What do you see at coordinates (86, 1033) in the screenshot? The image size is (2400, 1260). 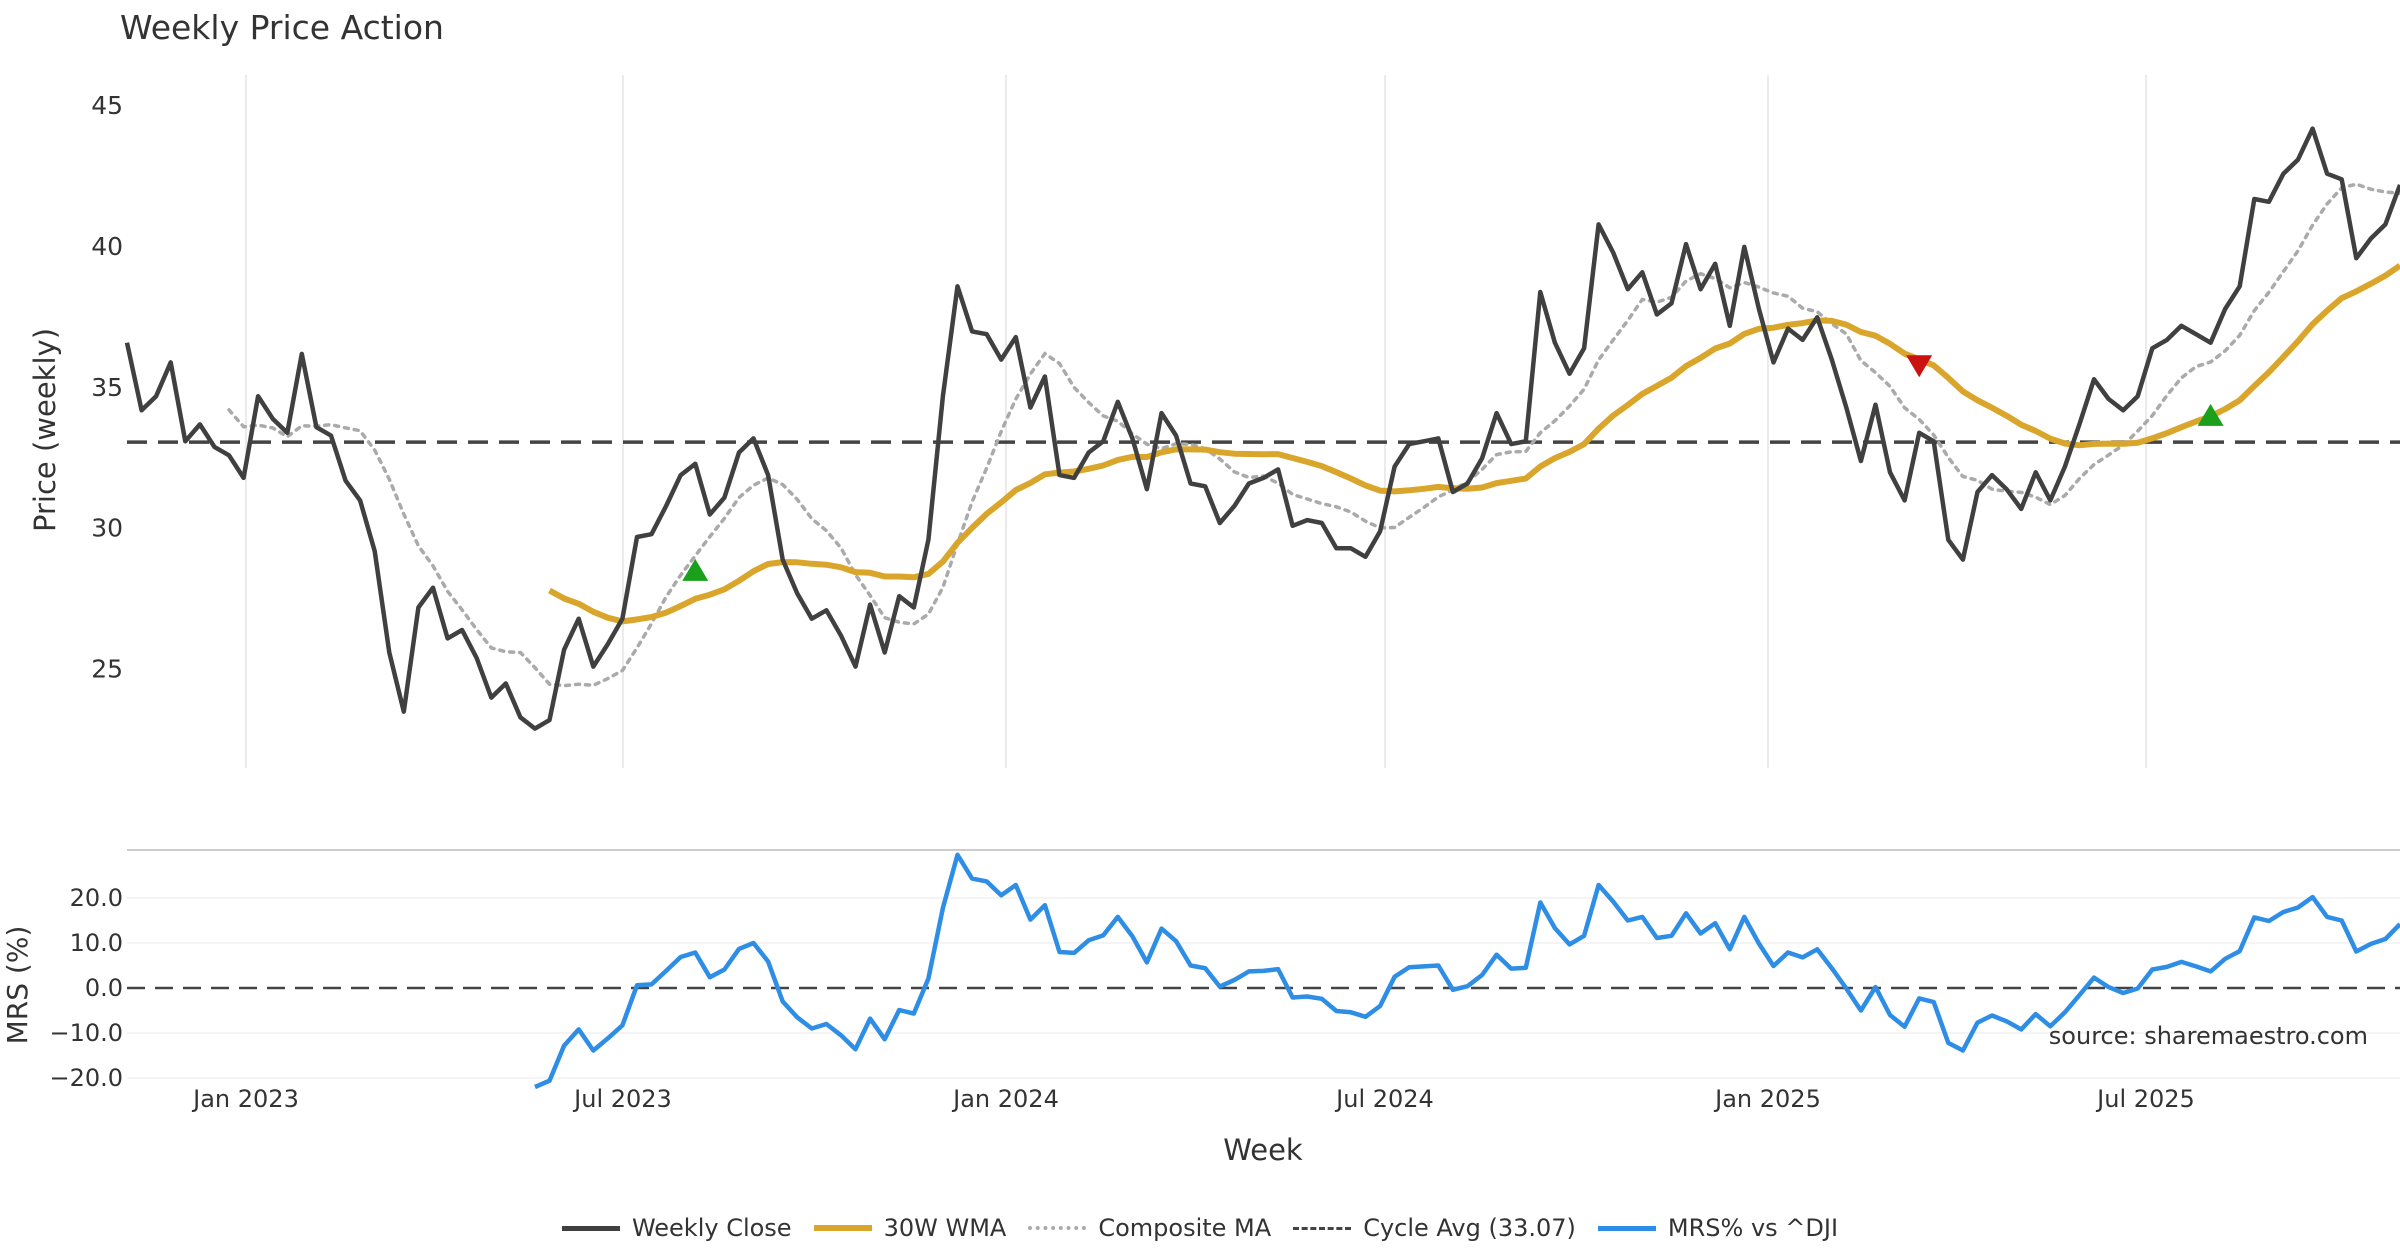 I see `y-tick-label-mrs-3: −10.0` at bounding box center [86, 1033].